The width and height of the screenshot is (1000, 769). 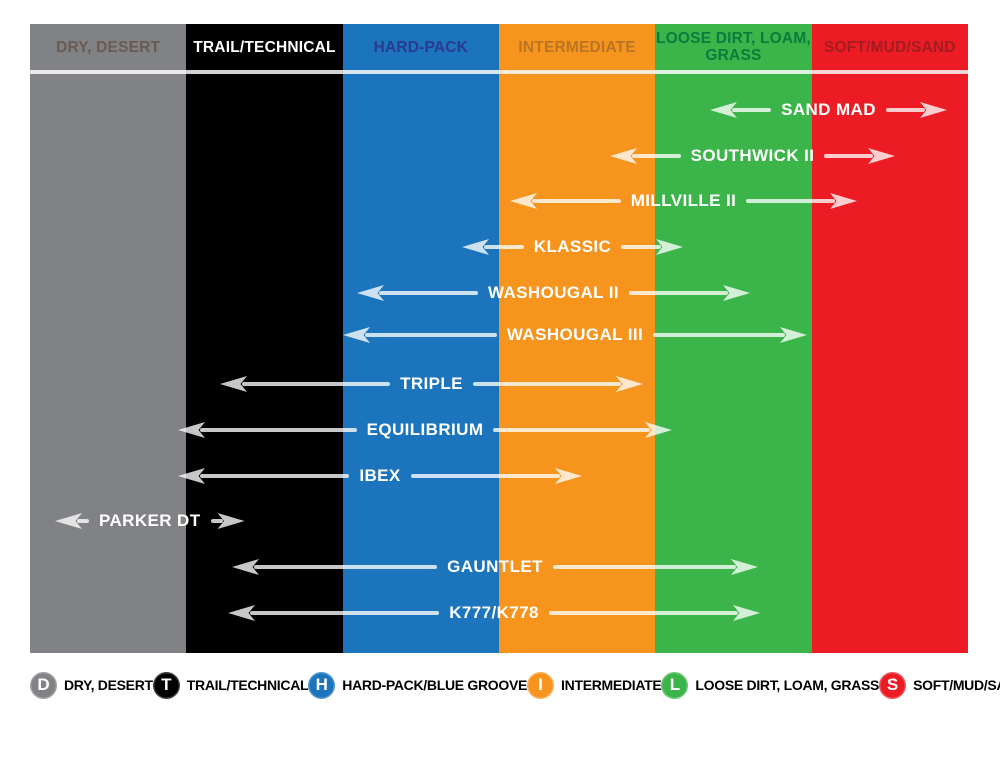 I want to click on badge-letter: S, so click(x=892, y=684).